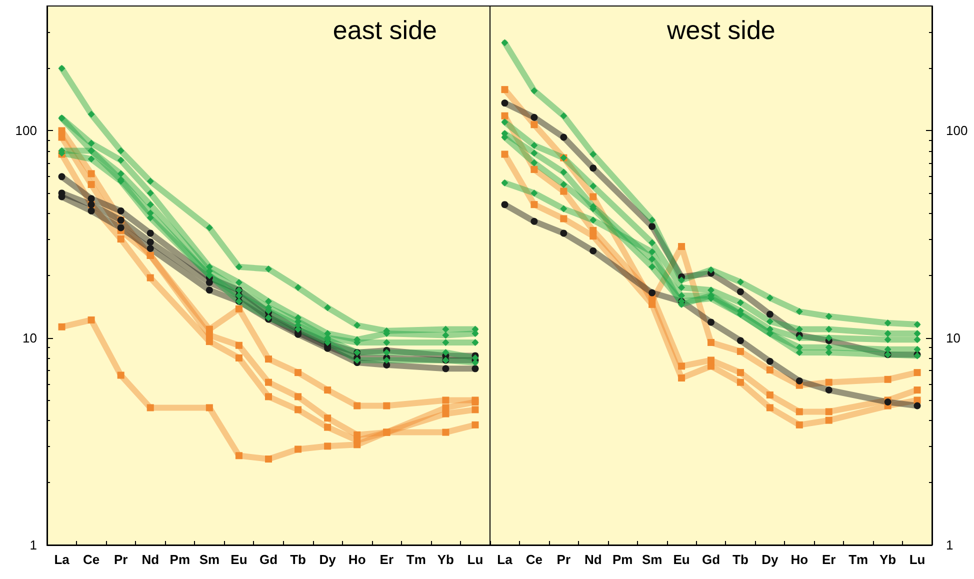 The image size is (974, 579). What do you see at coordinates (950, 545) in the screenshot?
I see `y2-tick-label: 1` at bounding box center [950, 545].